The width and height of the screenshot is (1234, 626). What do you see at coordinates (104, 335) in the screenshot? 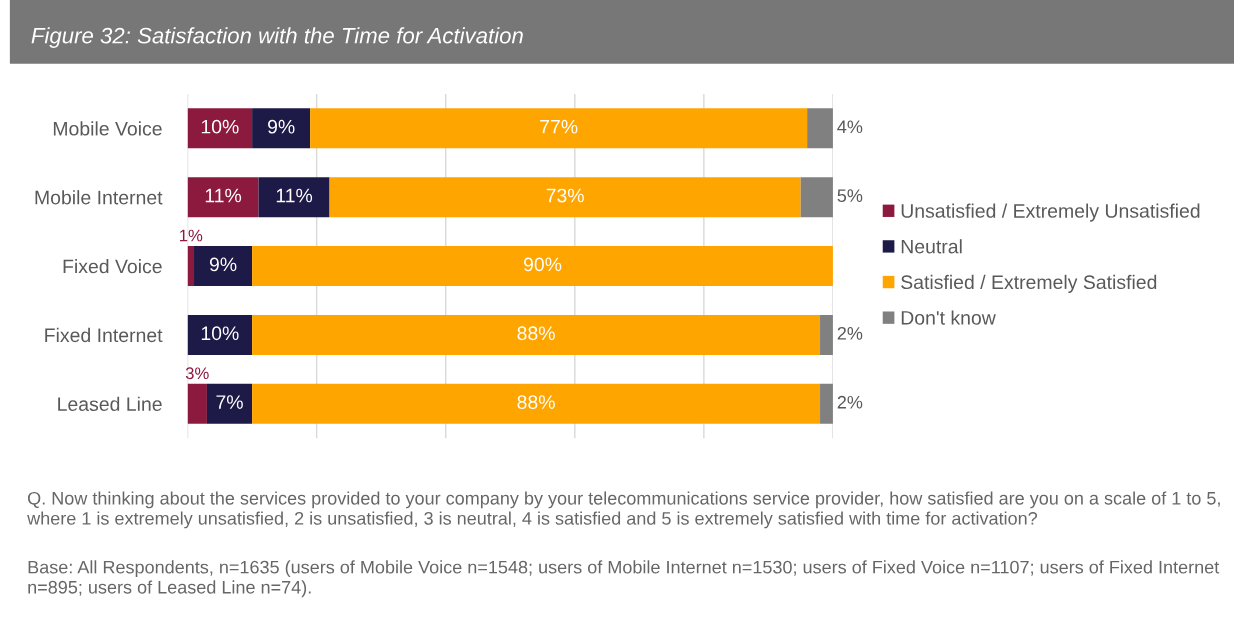
I see `y-tick-label: Fixed Internet` at bounding box center [104, 335].